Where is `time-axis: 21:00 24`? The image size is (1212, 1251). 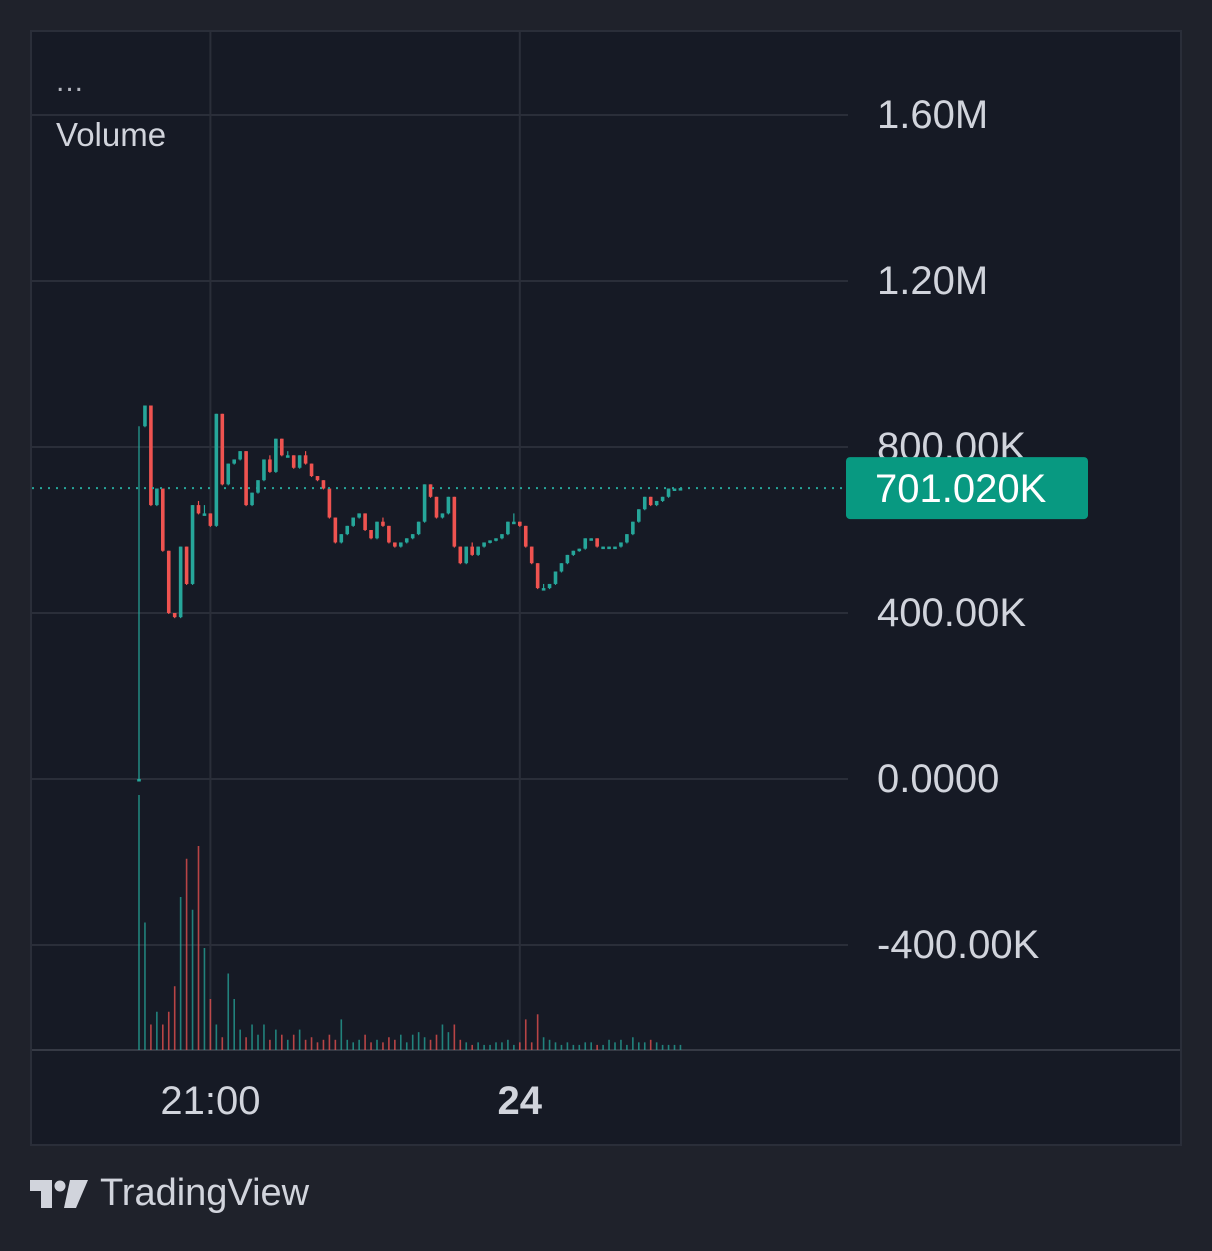
time-axis: 21:00 24 is located at coordinates (351, 1101).